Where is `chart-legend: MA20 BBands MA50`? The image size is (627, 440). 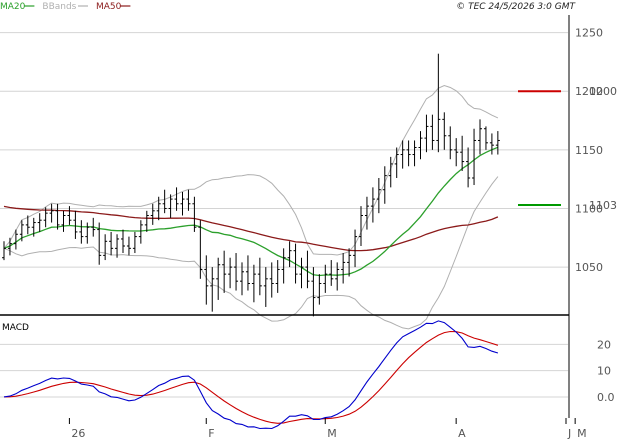 chart-legend: MA20 BBands MA50 is located at coordinates (65, 7).